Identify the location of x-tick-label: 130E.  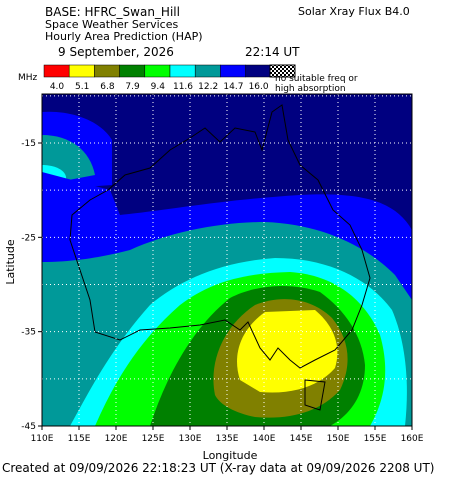
(190, 439).